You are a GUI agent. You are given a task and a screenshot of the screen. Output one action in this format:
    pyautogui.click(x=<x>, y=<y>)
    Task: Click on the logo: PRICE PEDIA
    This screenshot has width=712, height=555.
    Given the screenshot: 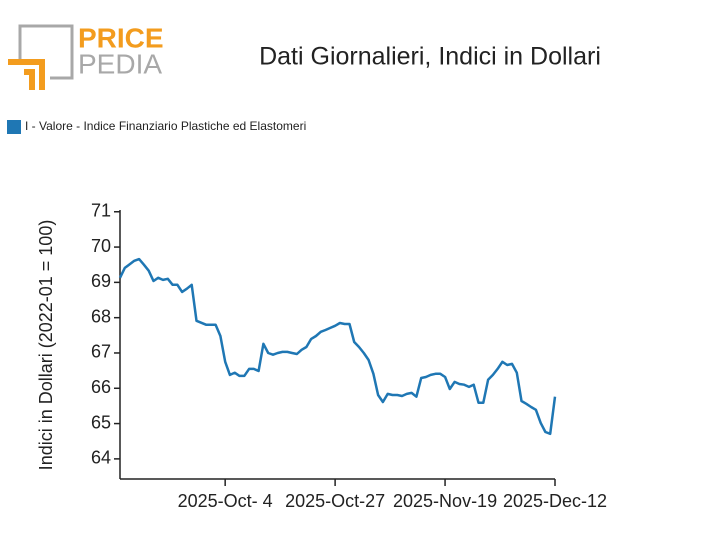 What is the action you would take?
    pyautogui.click(x=86, y=56)
    